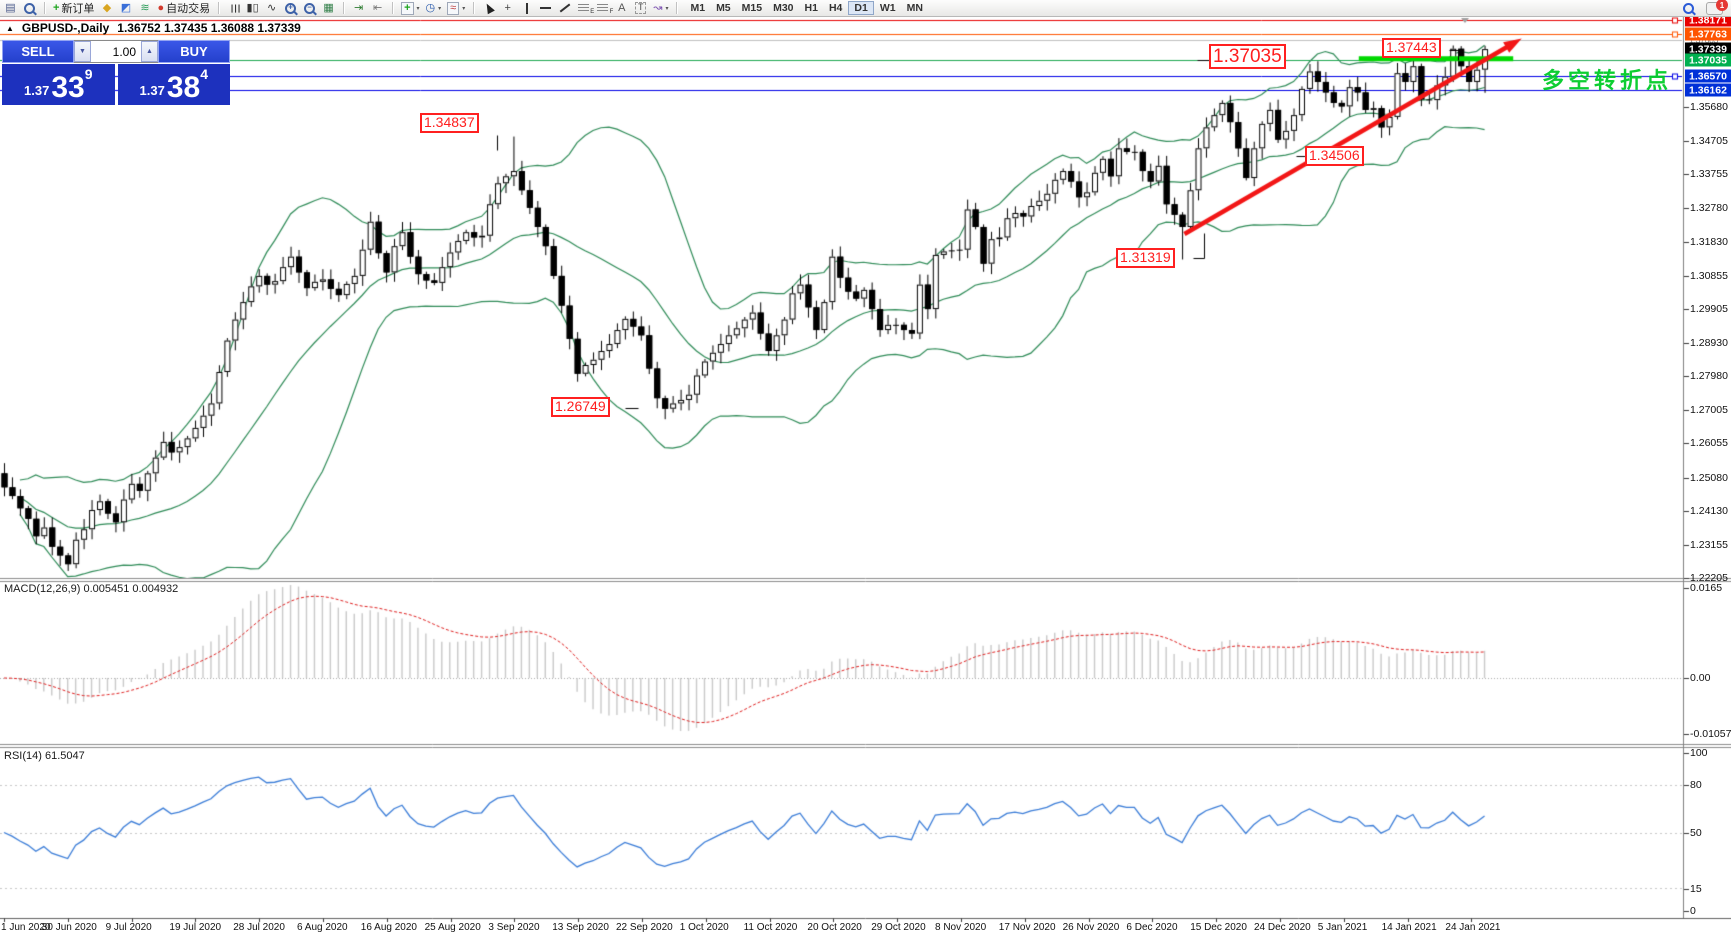  I want to click on signals-icon: ≋, so click(144, 8).